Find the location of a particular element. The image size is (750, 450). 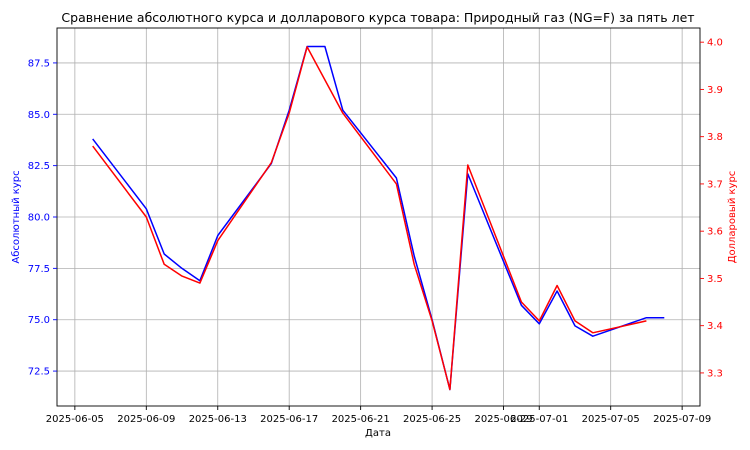

y-right-tick-label: 3.4 is located at coordinates (715, 326).